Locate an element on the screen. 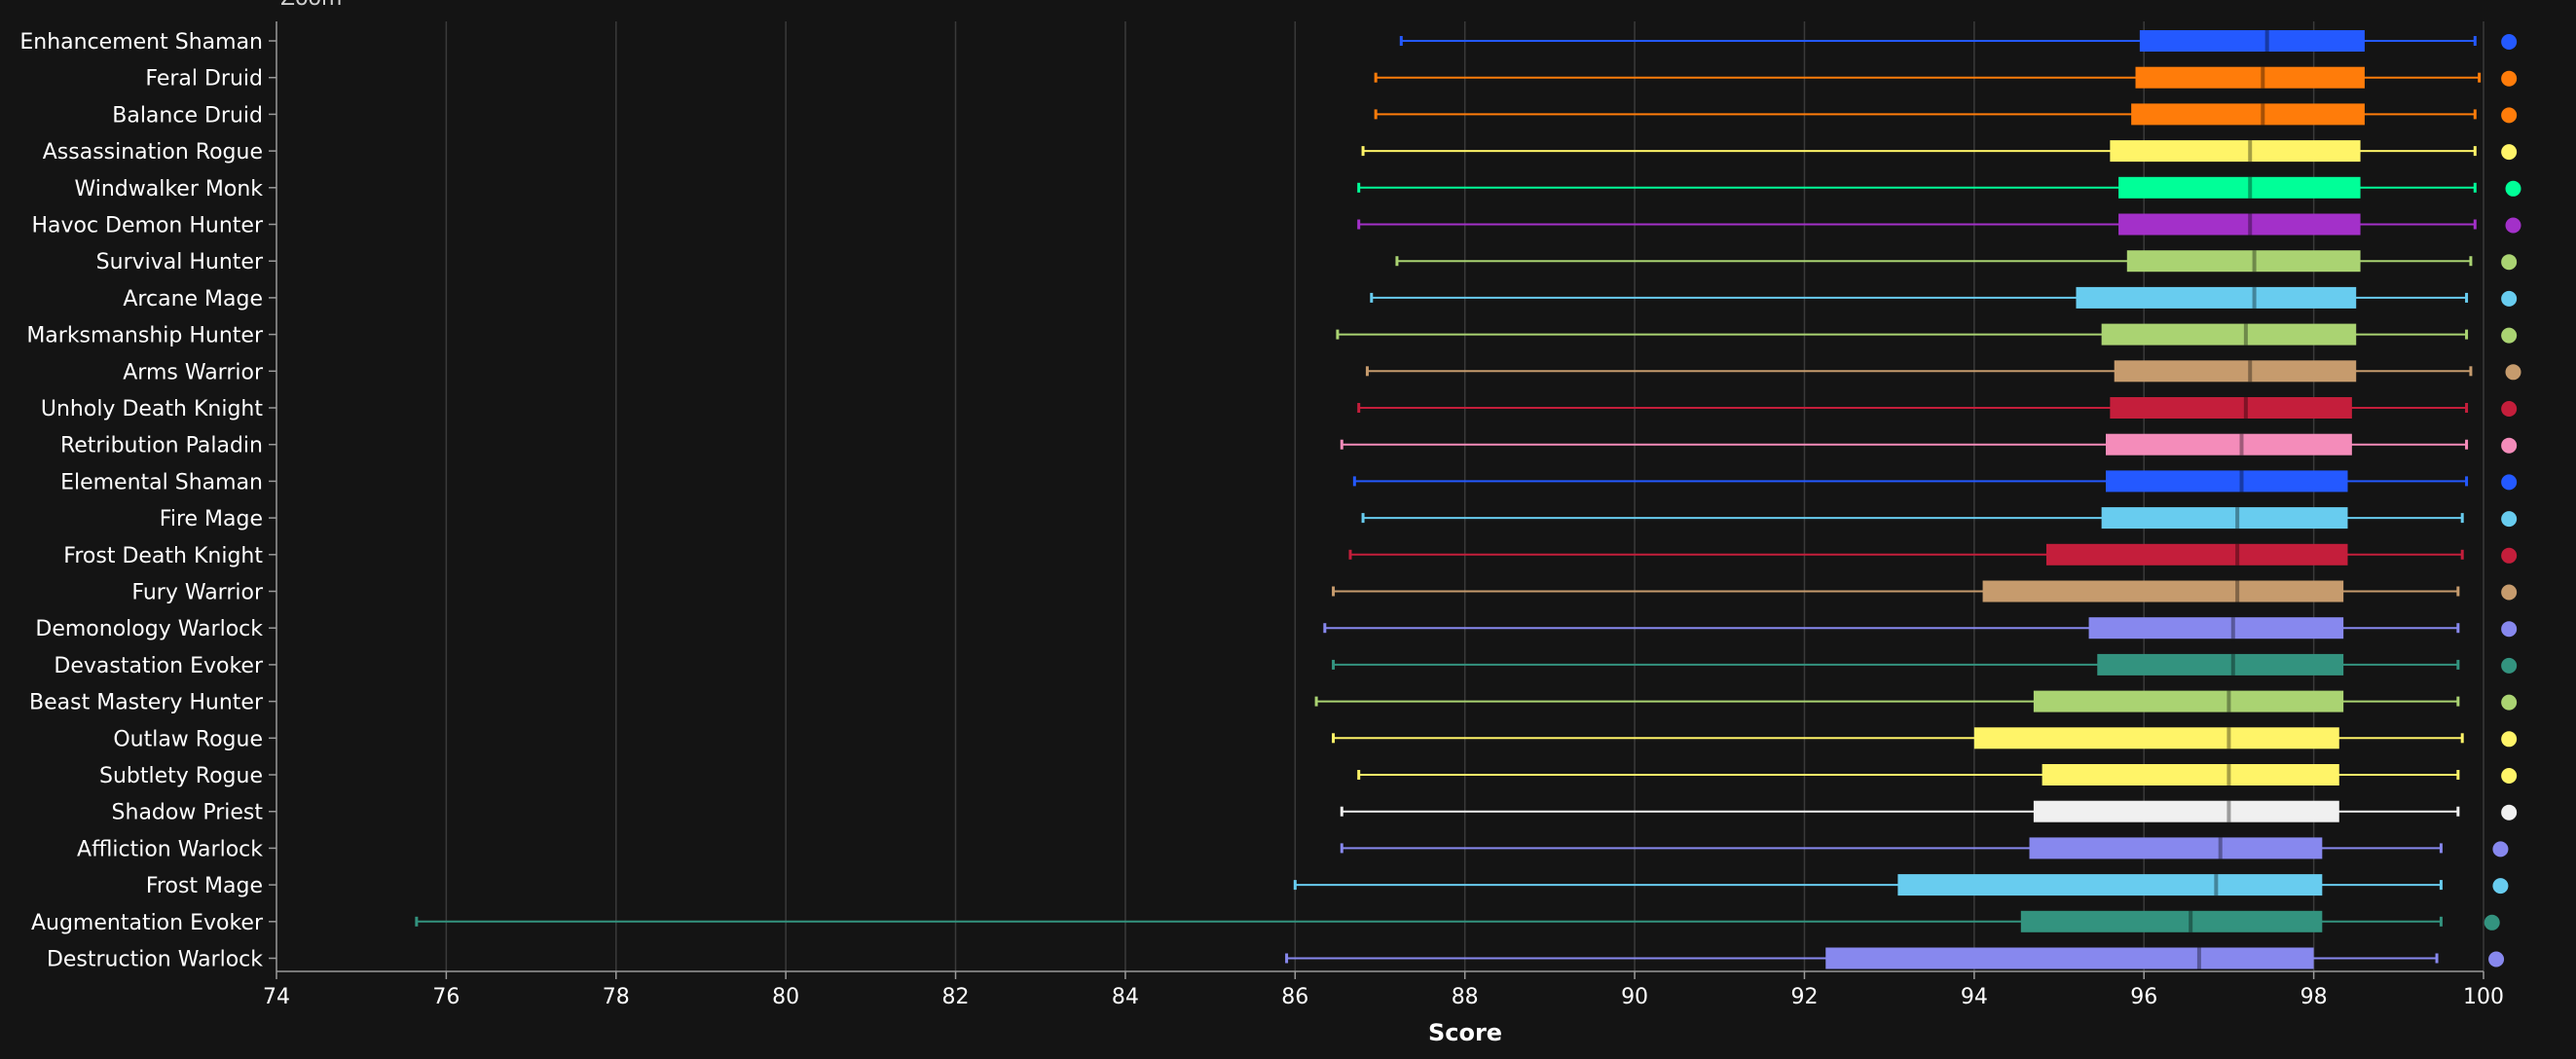 This screenshot has width=2576, height=1059. x-tick-labels: 74 76 78 80 82 84 86 88 90 92 94 96 98 100 is located at coordinates (1383, 997).